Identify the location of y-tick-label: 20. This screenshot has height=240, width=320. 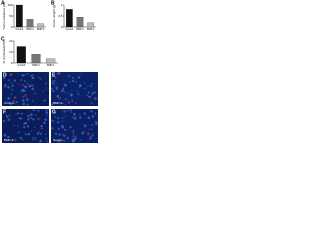
(11, 41).